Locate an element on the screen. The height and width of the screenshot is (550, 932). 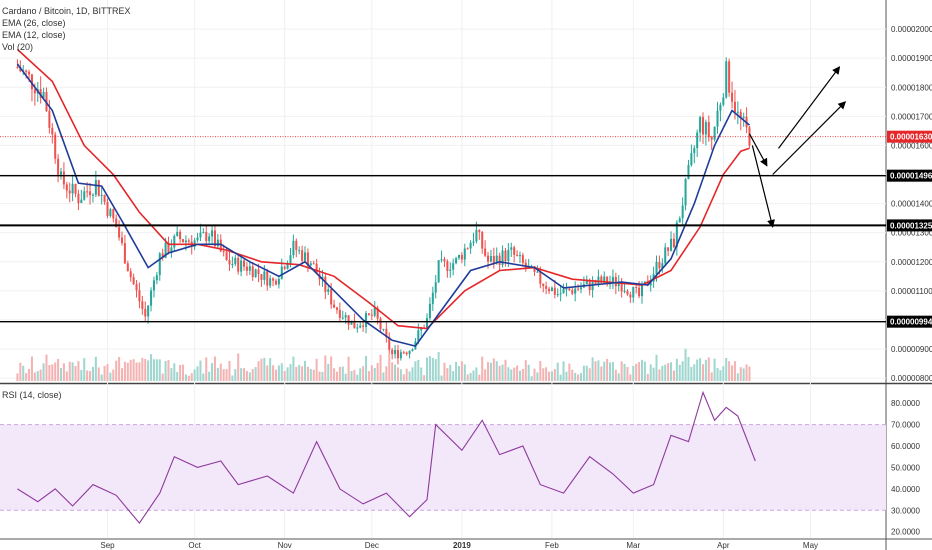
rsi-axis-label: 60.0000 is located at coordinates (905, 446).